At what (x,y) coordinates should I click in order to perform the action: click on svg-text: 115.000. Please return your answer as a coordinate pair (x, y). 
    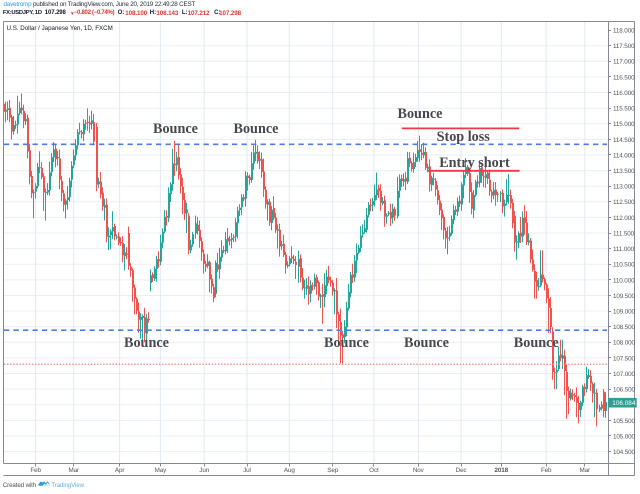
    Looking at the image, I should click on (624, 124).